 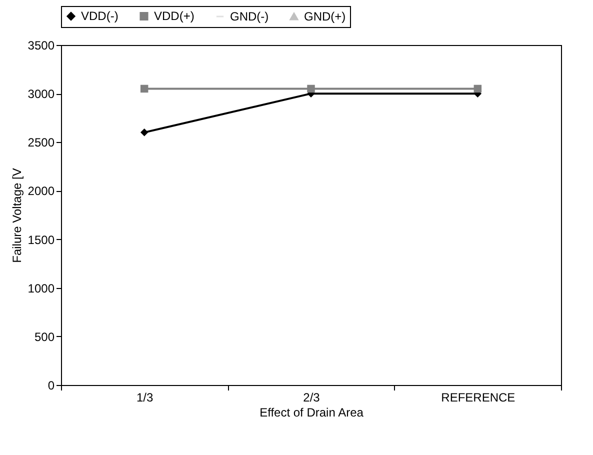 I want to click on y-tick-label: 1000, so click(x=41, y=288).